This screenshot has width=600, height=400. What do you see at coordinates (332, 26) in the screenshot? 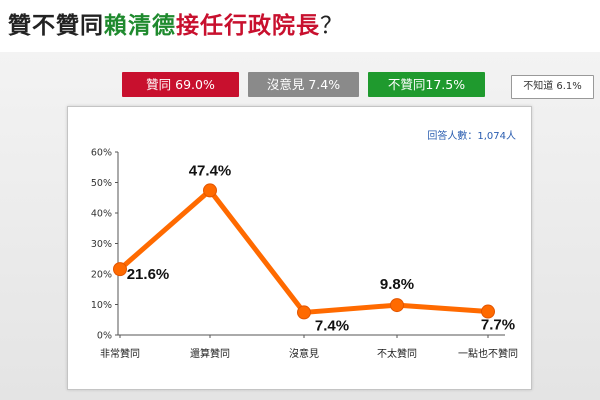
I see `title-part-mark: ？` at bounding box center [332, 26].